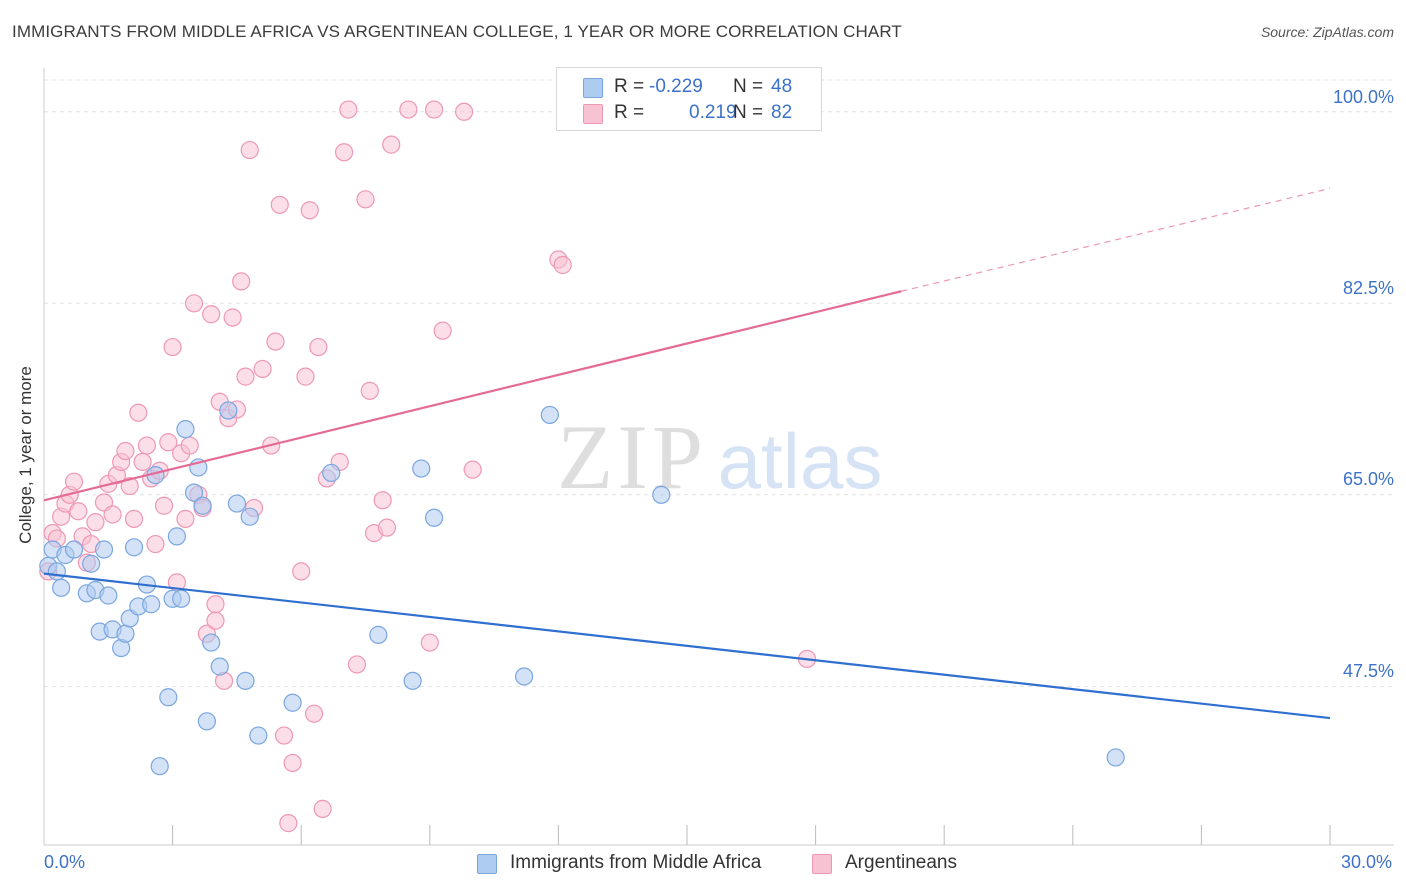  I want to click on trend-line-extension, so click(1116, 239).